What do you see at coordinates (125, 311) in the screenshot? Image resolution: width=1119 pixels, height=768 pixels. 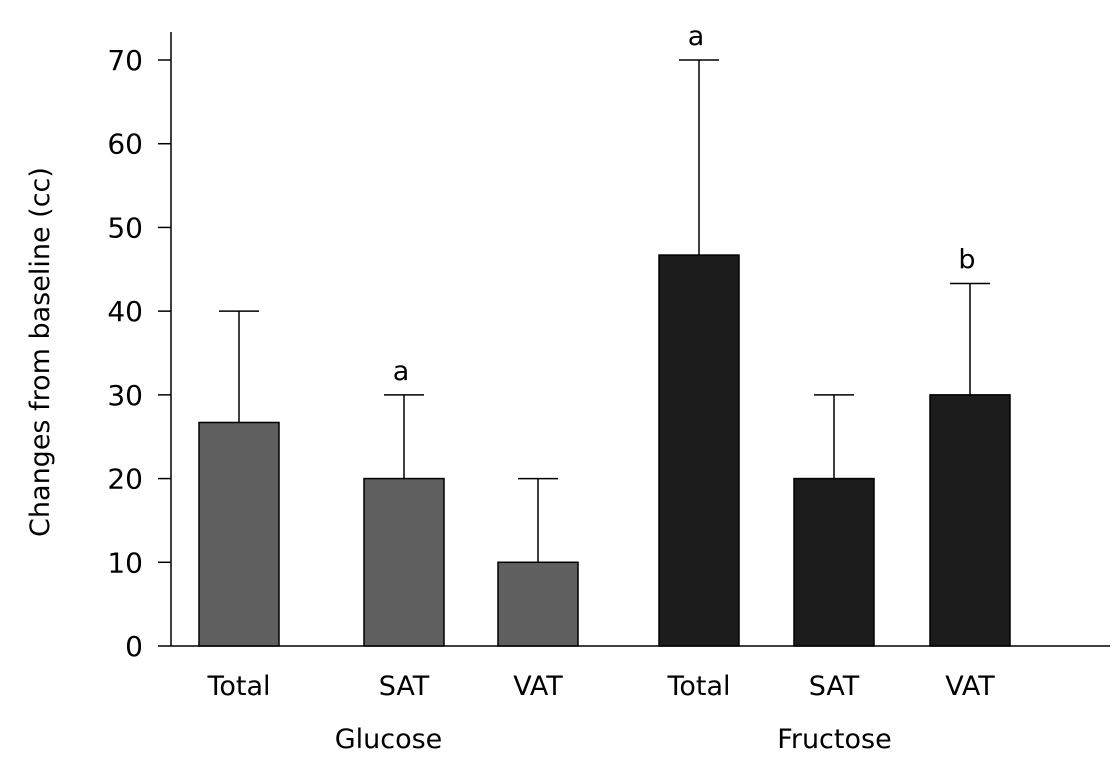 I see `y-tick-label: 40` at bounding box center [125, 311].